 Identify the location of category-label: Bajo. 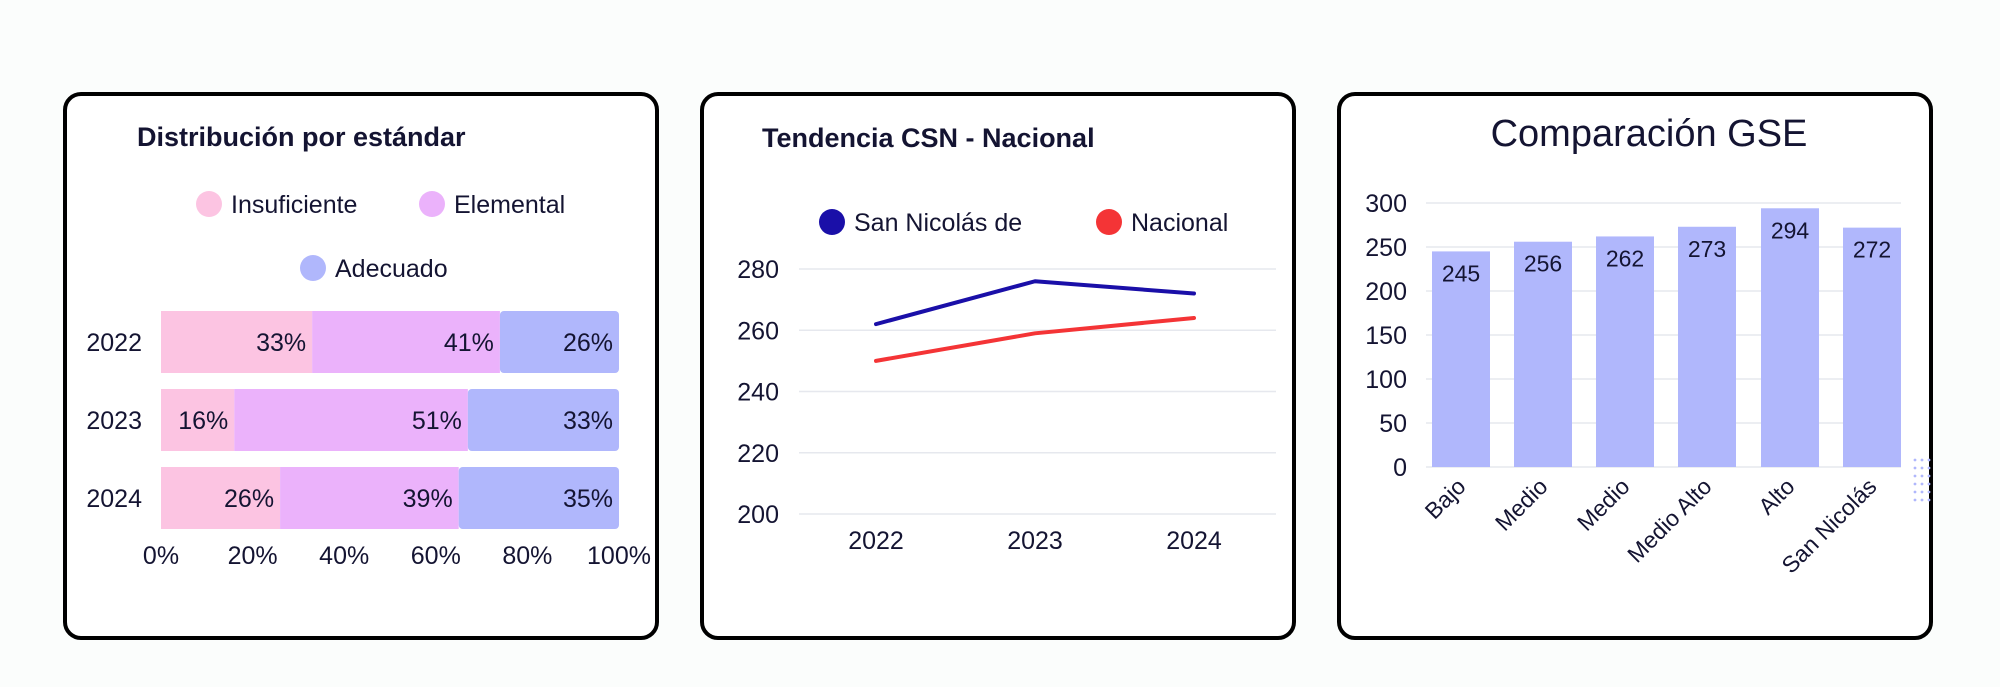
(1445, 498).